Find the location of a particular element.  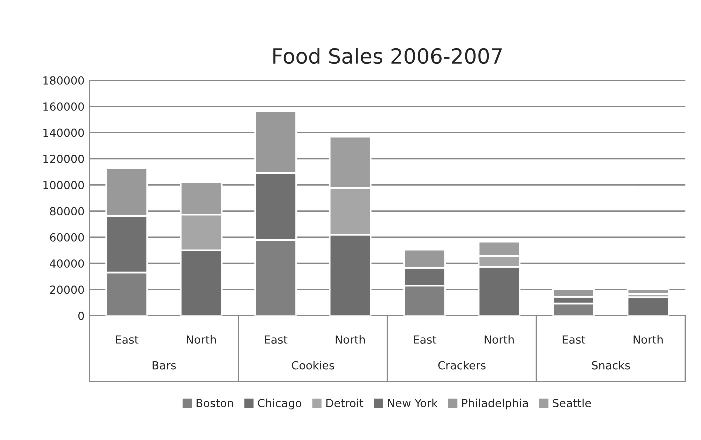

text: Snacks is located at coordinates (611, 365).